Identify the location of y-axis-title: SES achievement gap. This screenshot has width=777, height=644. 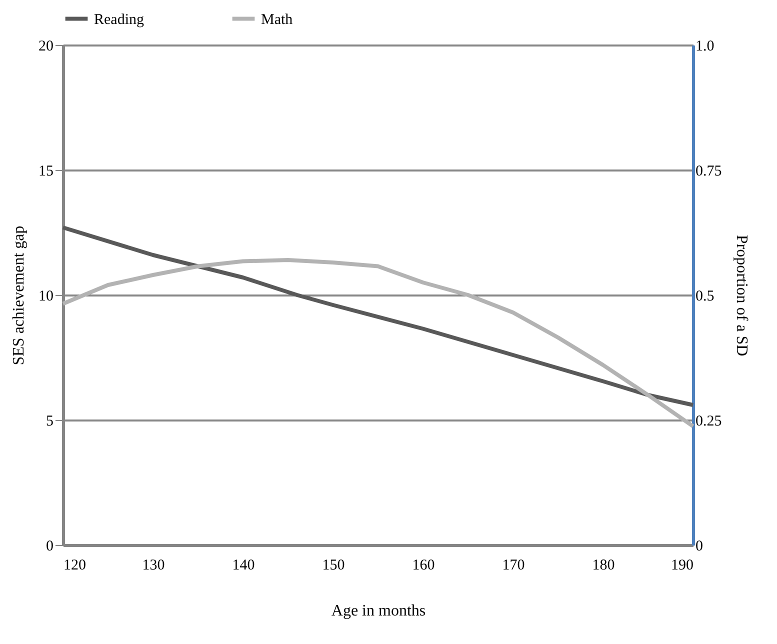
(19, 296).